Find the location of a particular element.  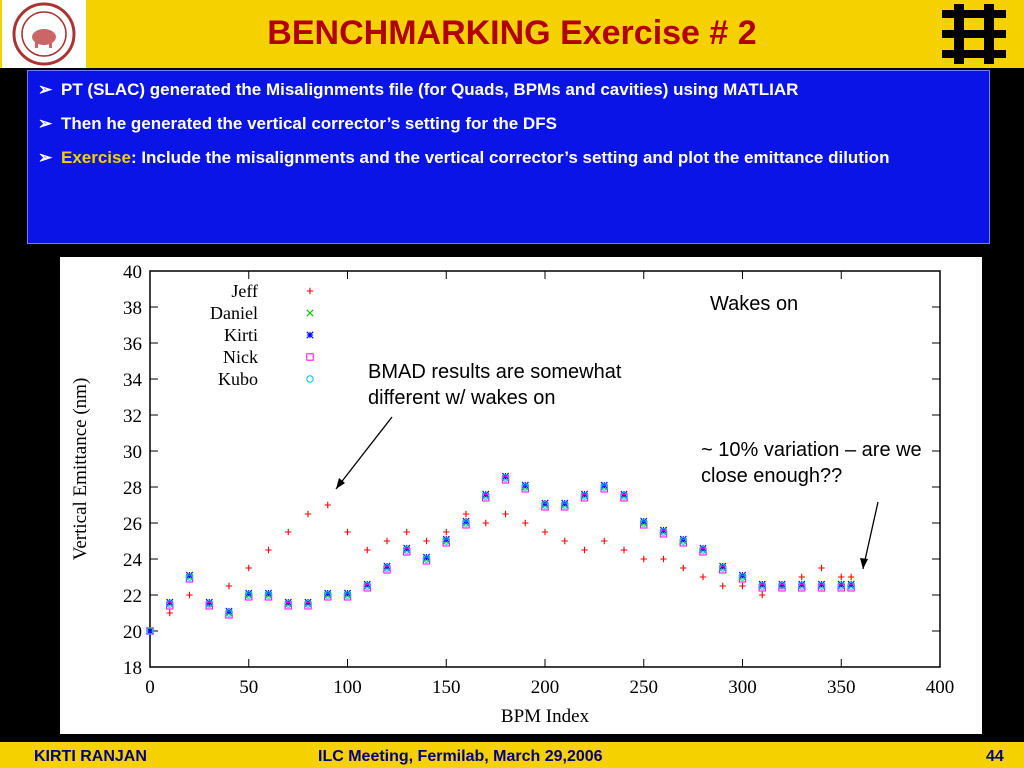

fermilab-logo-icon is located at coordinates (974, 34).